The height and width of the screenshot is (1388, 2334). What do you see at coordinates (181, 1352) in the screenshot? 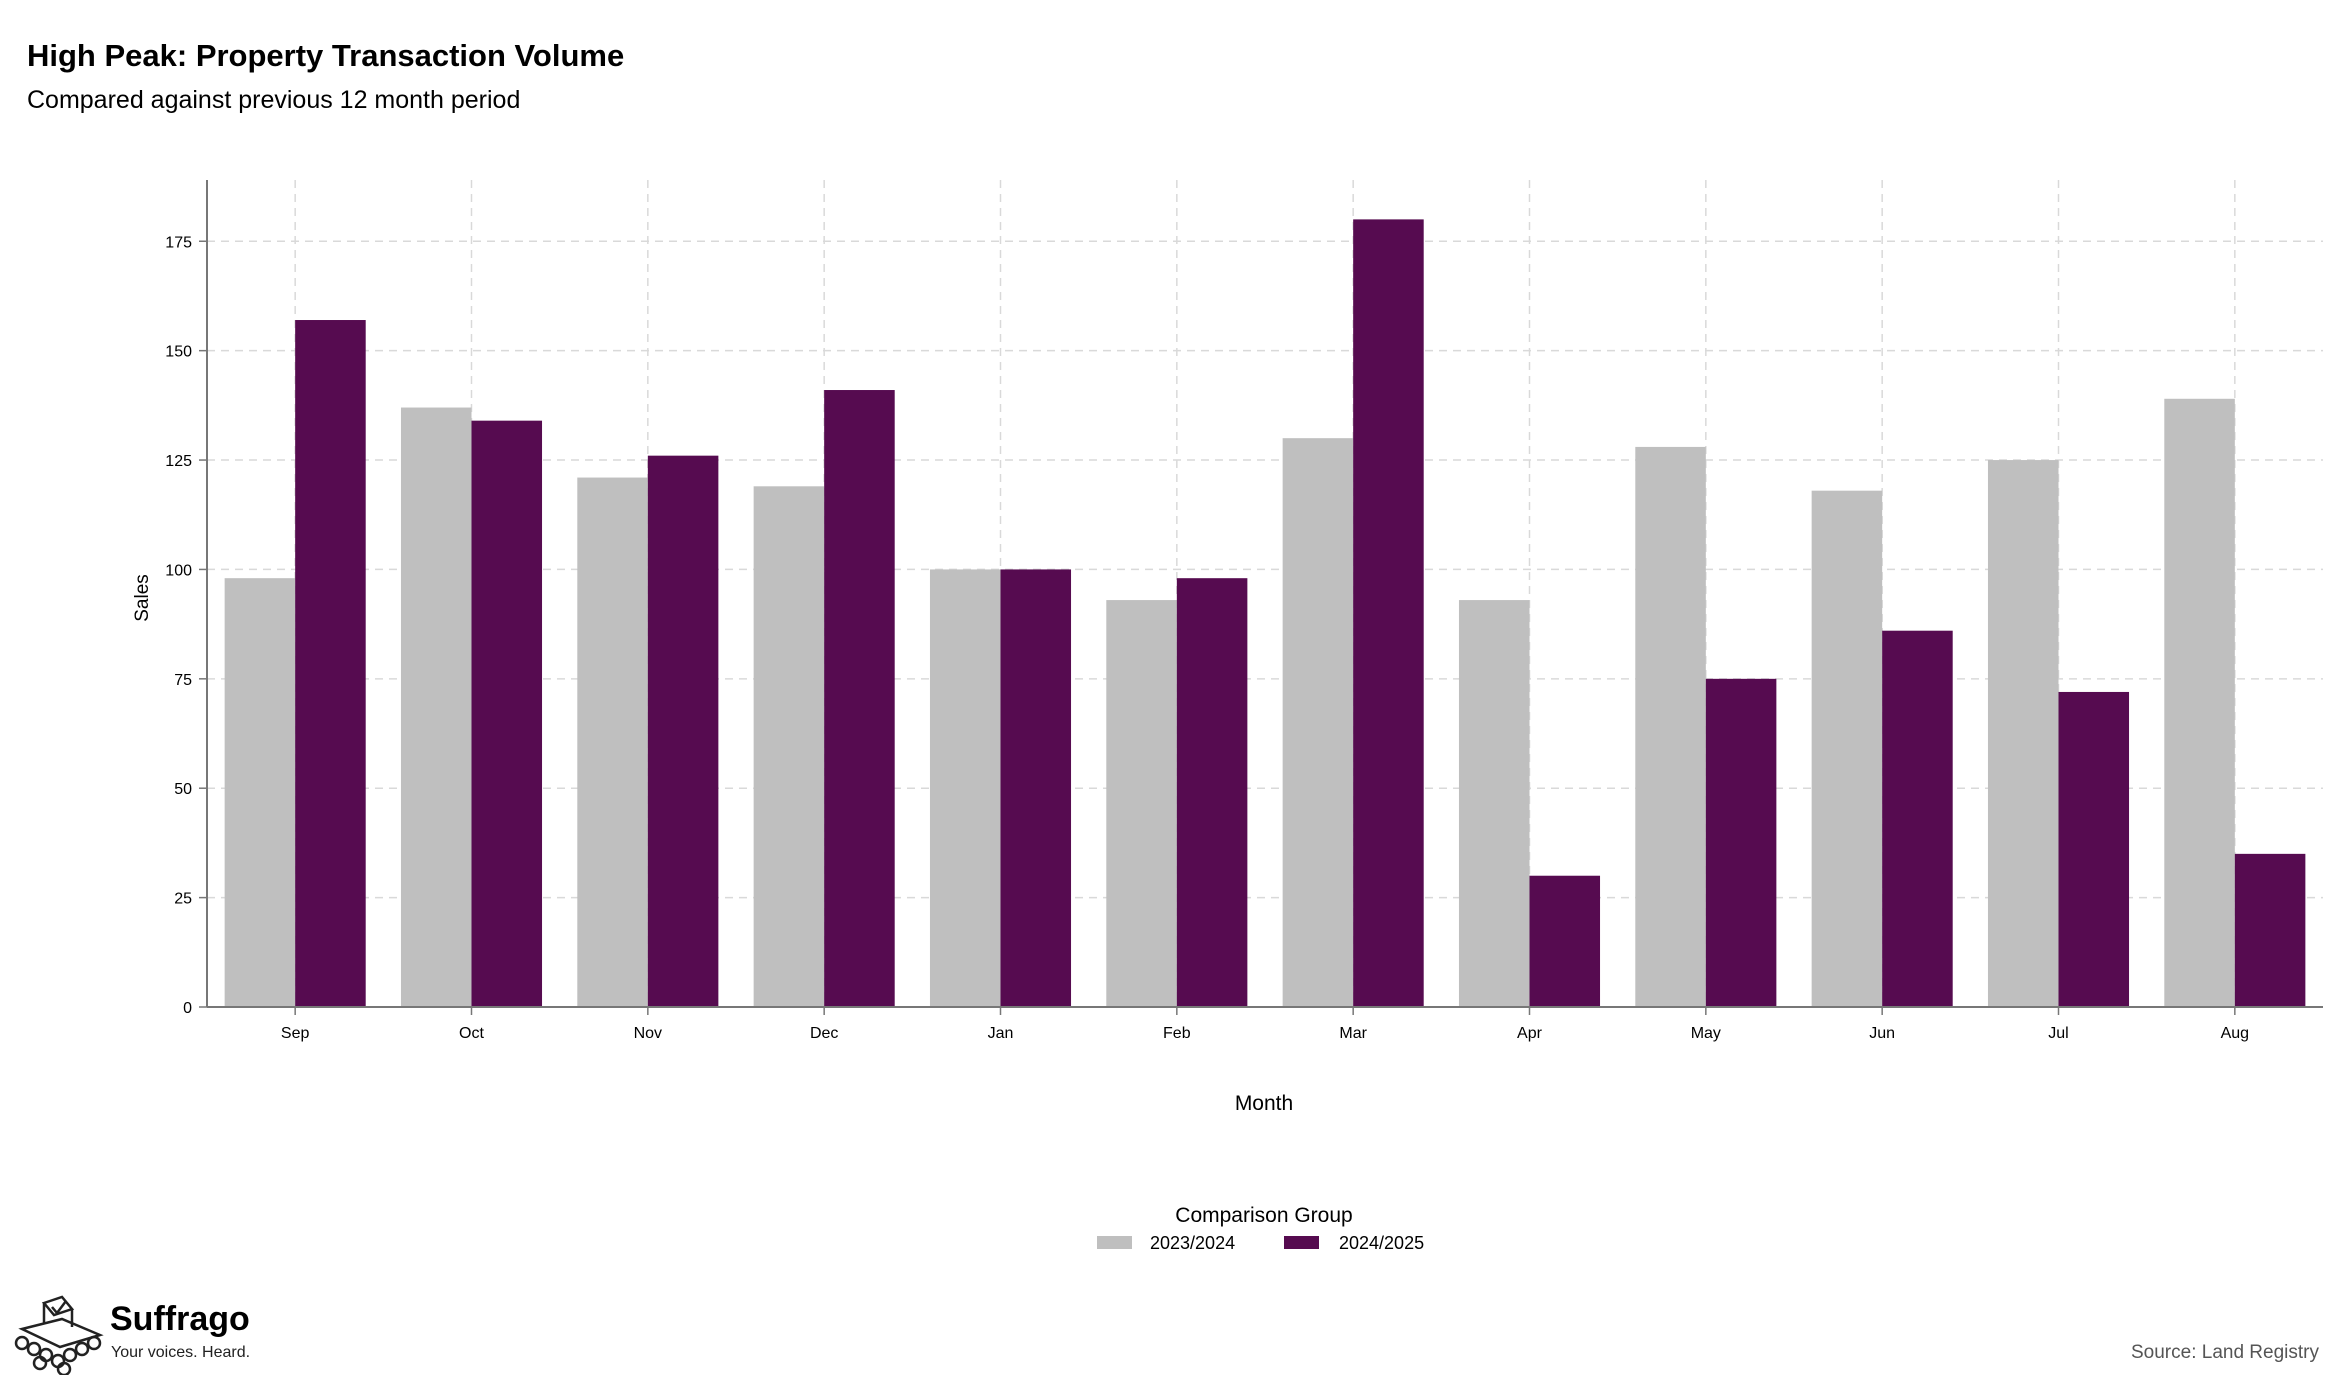
I see `brand-tagline: Your voices. Heard.` at bounding box center [181, 1352].